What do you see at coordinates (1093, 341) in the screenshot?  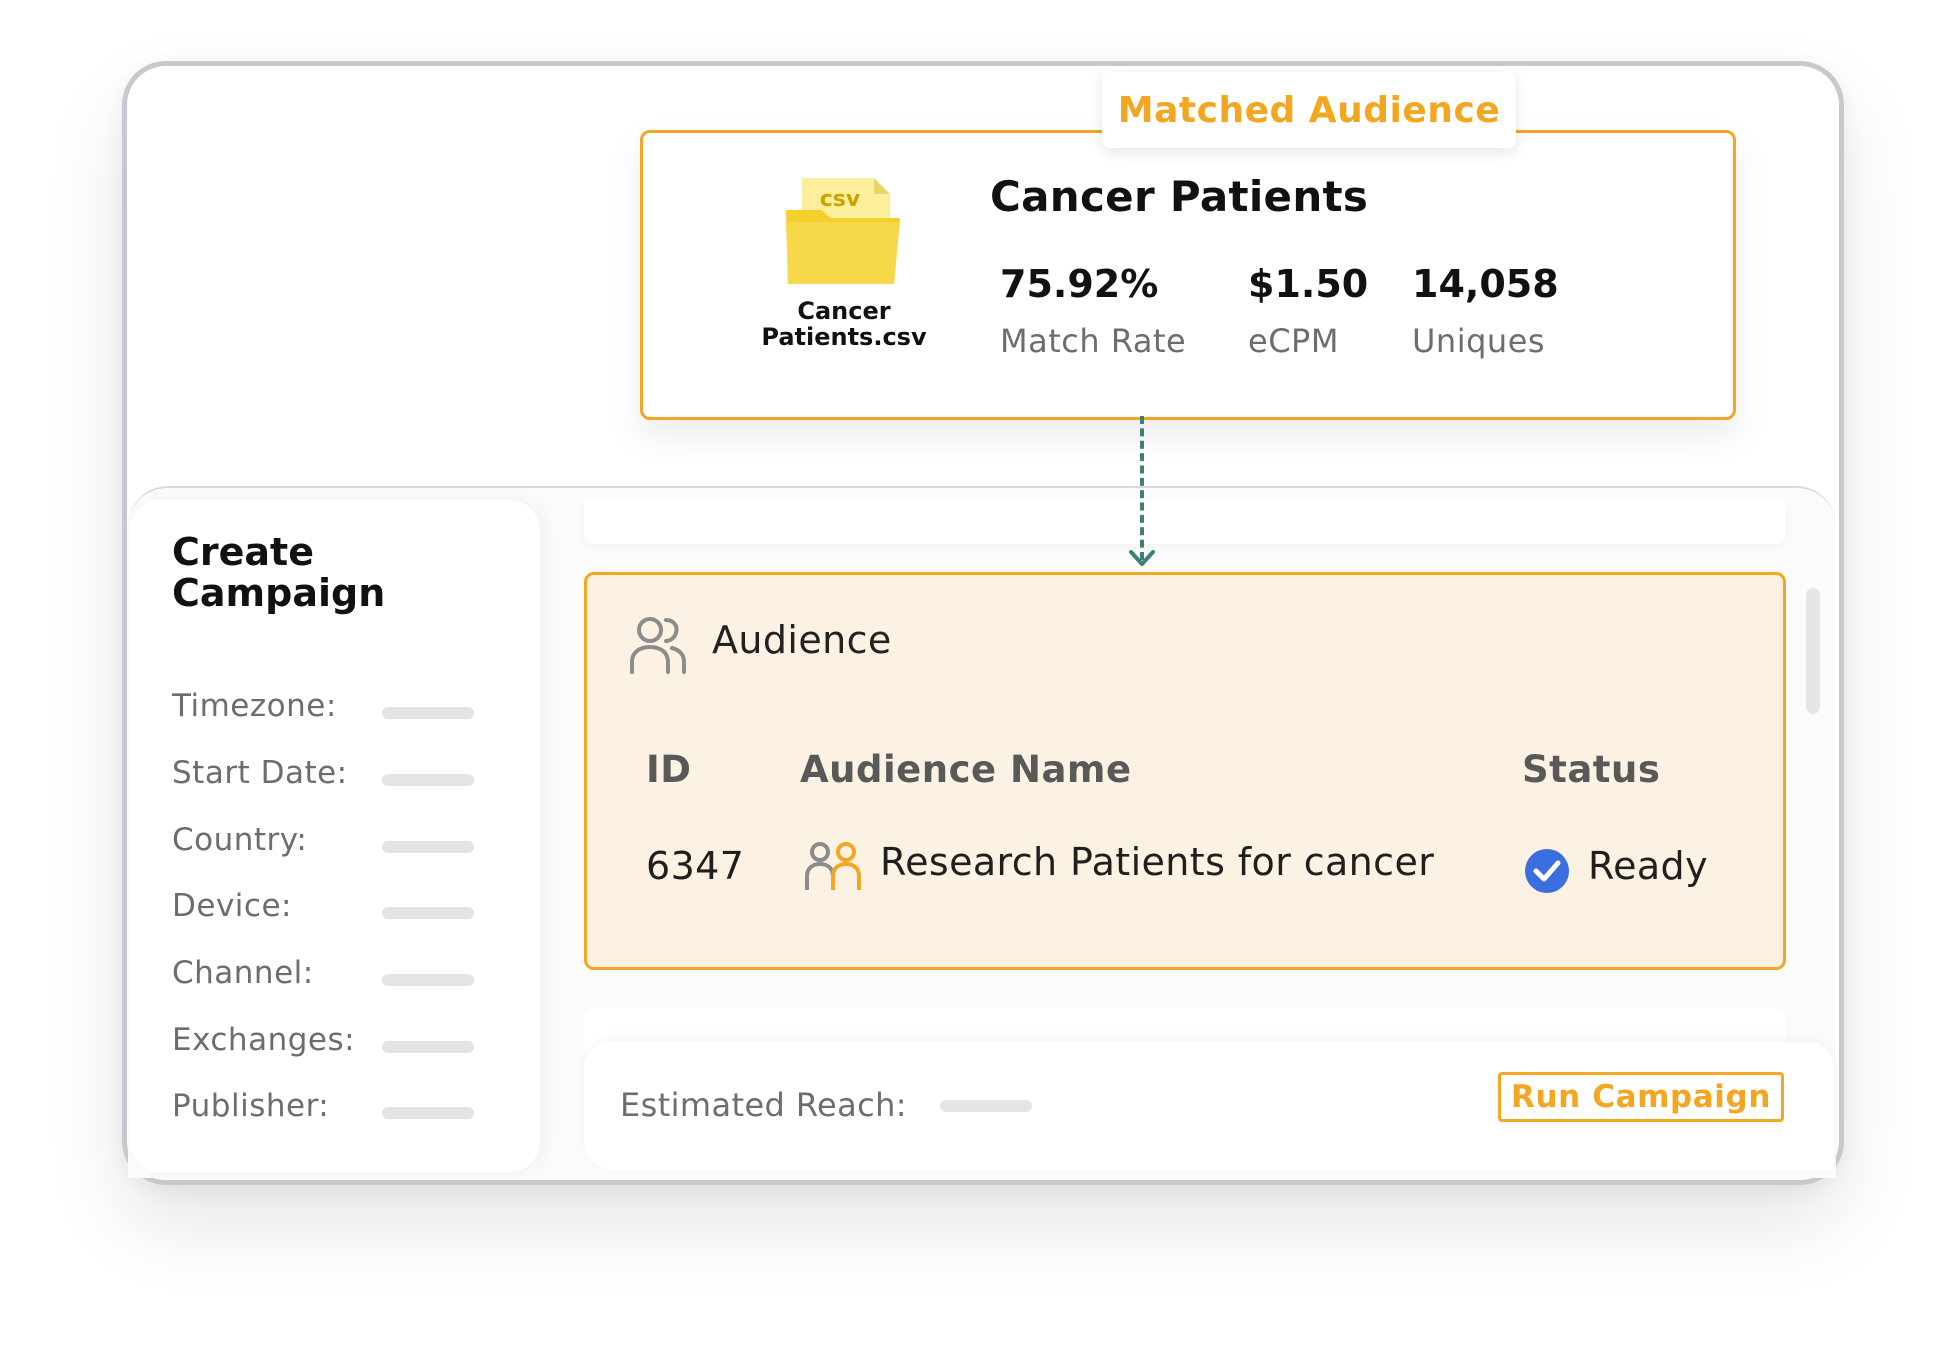 I see `match-rate-label: Match Rate` at bounding box center [1093, 341].